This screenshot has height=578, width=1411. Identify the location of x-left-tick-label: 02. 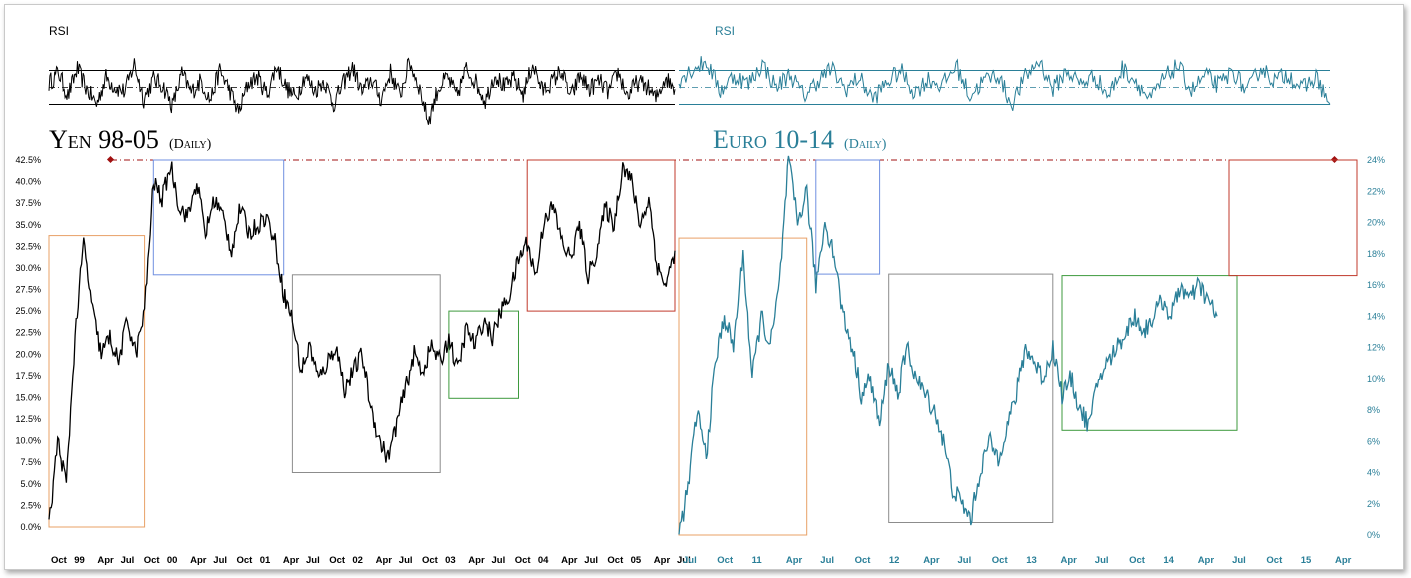
(357, 560).